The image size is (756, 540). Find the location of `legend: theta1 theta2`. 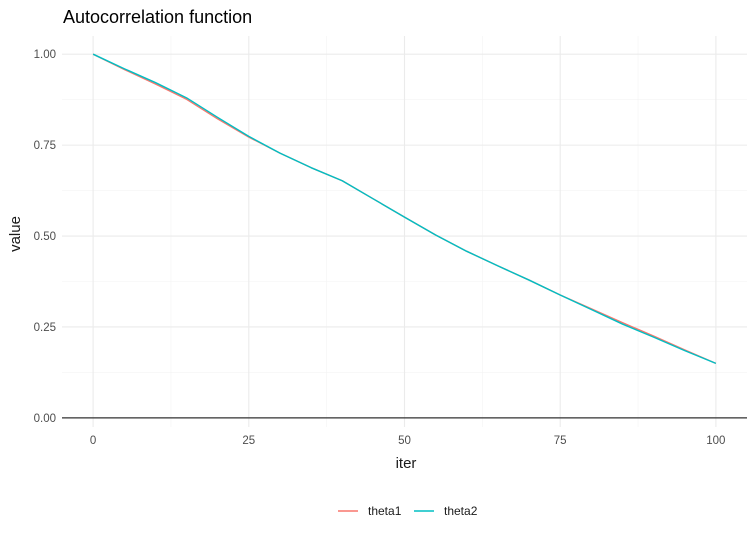

legend: theta1 theta2 is located at coordinates (408, 511).